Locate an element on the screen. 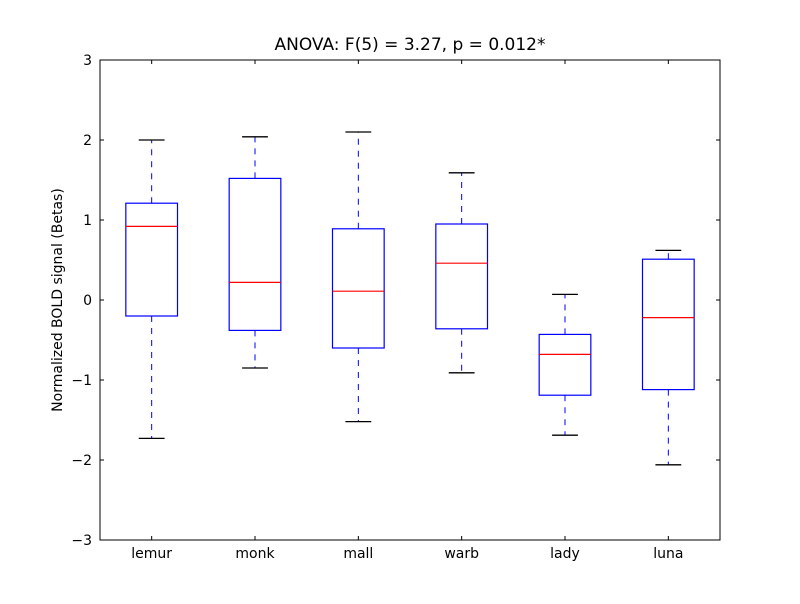 The image size is (800, 604). y-tick-label: −3 is located at coordinates (81, 541).